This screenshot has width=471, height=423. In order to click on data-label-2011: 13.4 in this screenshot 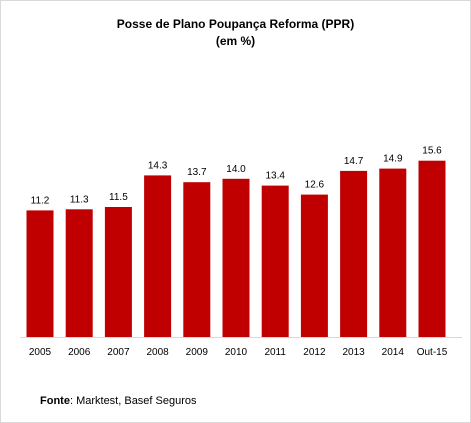, I will do `click(275, 176)`.